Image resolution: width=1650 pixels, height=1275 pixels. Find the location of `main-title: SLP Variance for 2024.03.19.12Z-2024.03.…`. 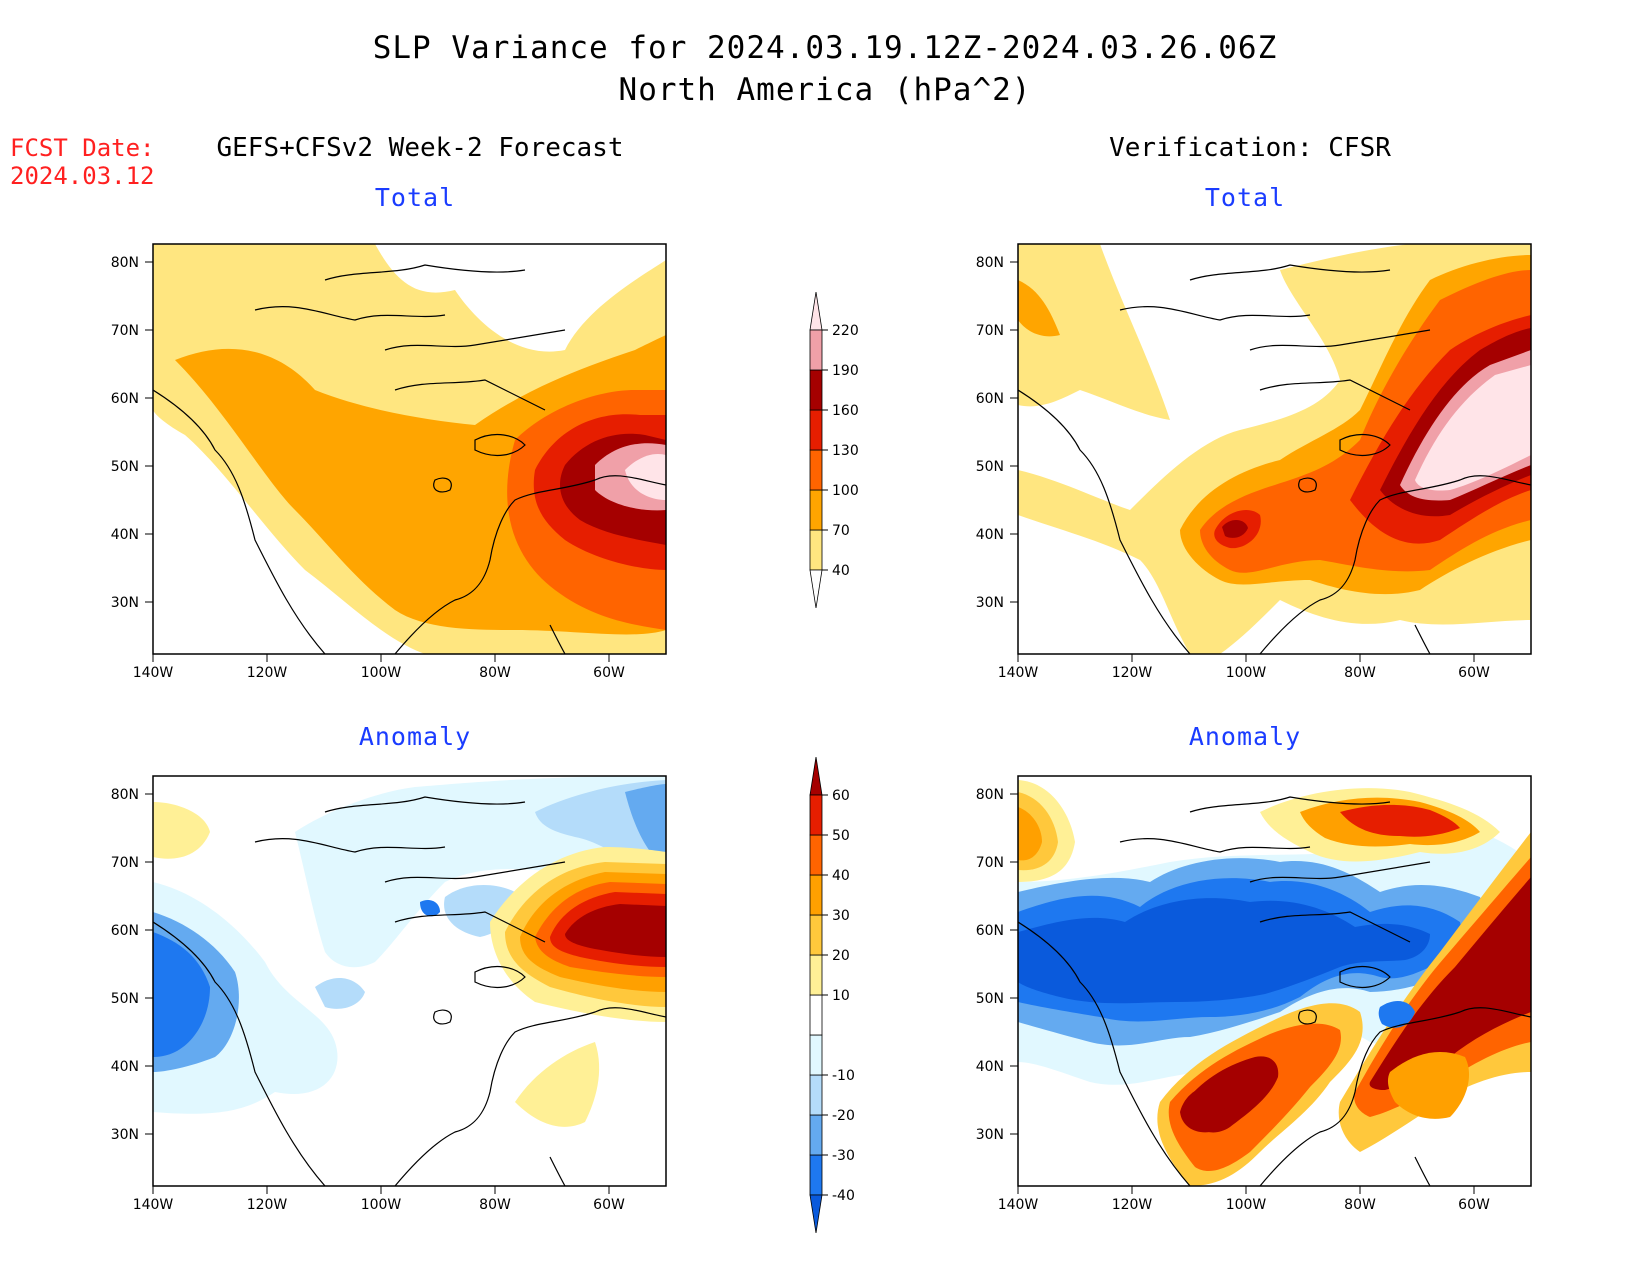

main-title: SLP Variance for 2024.03.19.12Z-2024.03.… is located at coordinates (825, 48).